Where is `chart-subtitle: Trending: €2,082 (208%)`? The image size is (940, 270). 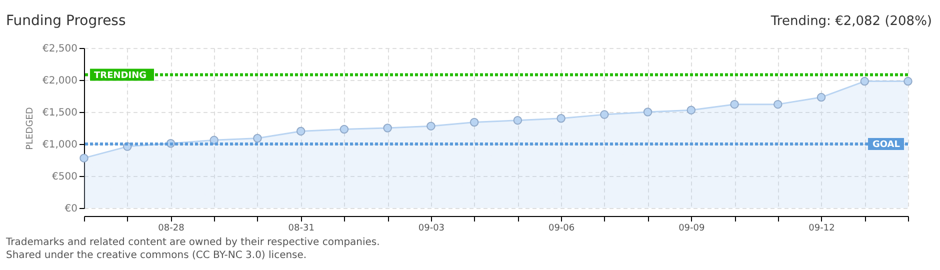 chart-subtitle: Trending: €2,082 (208%) is located at coordinates (851, 21).